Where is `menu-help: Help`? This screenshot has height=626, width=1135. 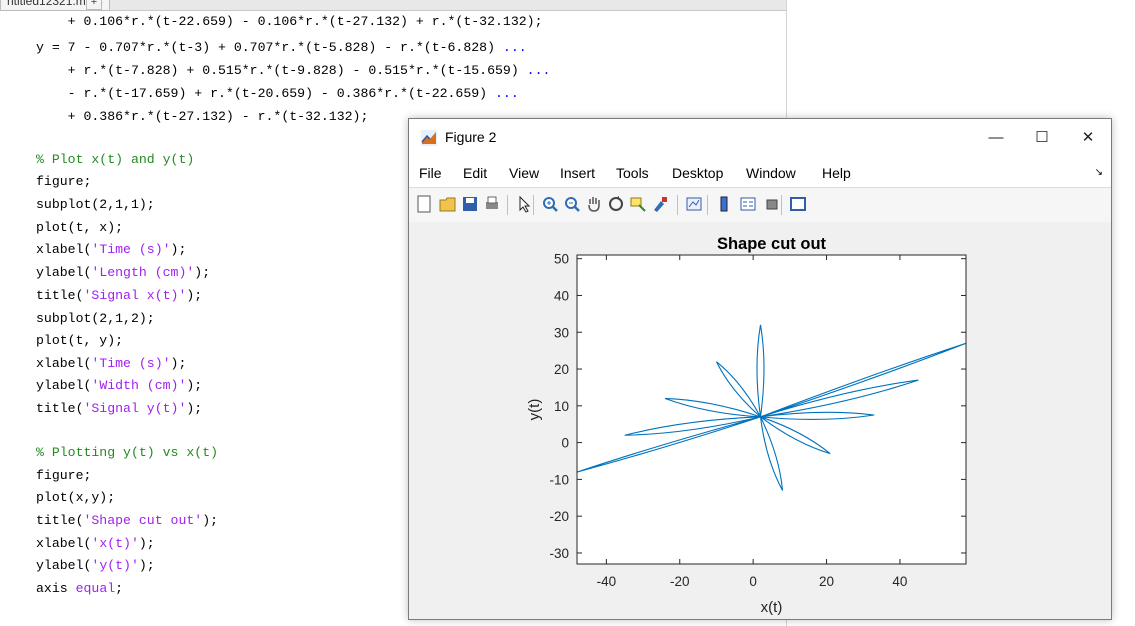 menu-help: Help is located at coordinates (836, 173).